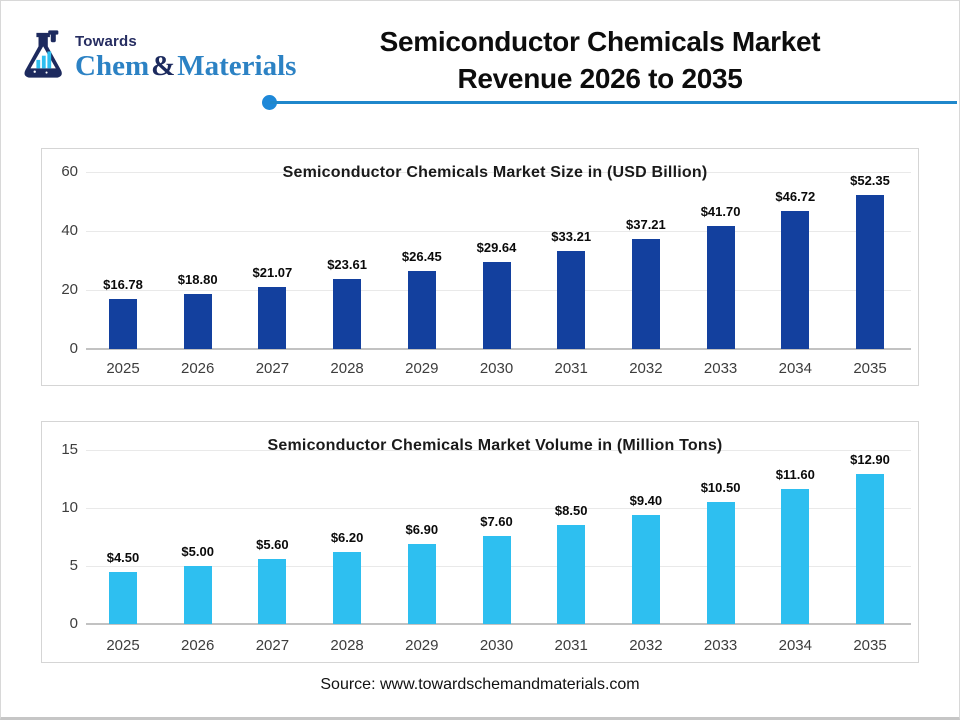 This screenshot has height=720, width=960. I want to click on gridline-y60, so click(498, 172).